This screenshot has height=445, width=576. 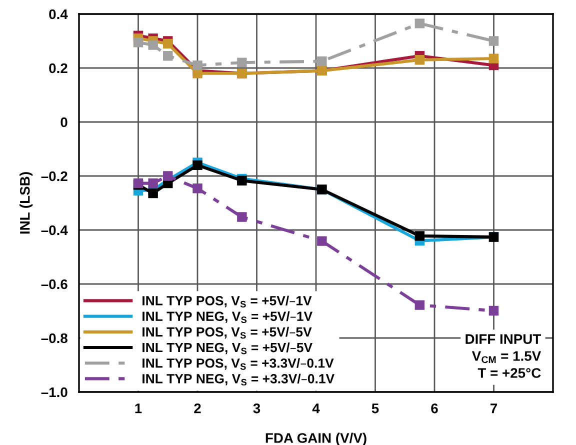 I want to click on y-tick-label: –0.2, so click(x=54, y=176).